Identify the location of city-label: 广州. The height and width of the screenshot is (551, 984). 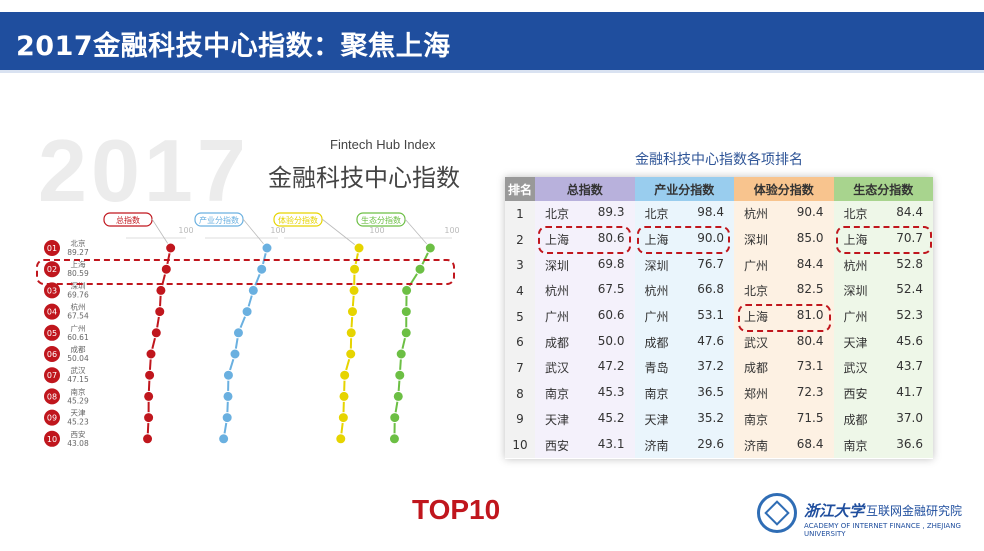
(78, 328).